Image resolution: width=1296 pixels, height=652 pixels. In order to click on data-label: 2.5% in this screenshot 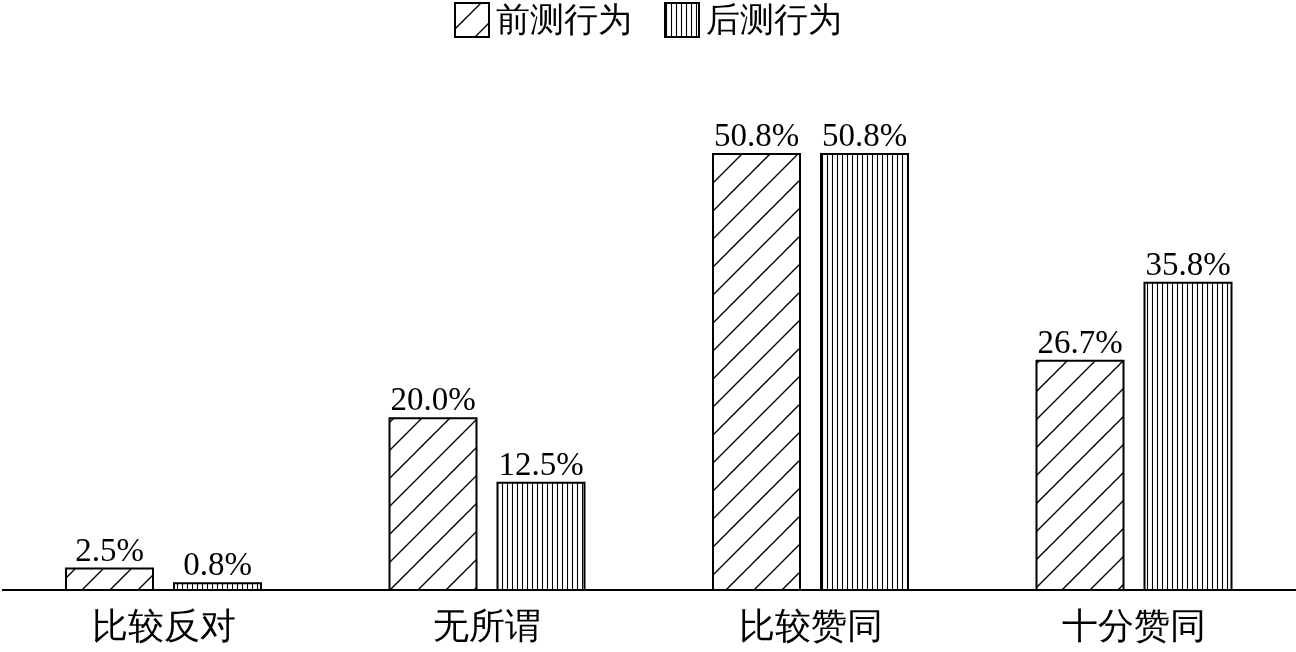, I will do `click(109, 549)`.